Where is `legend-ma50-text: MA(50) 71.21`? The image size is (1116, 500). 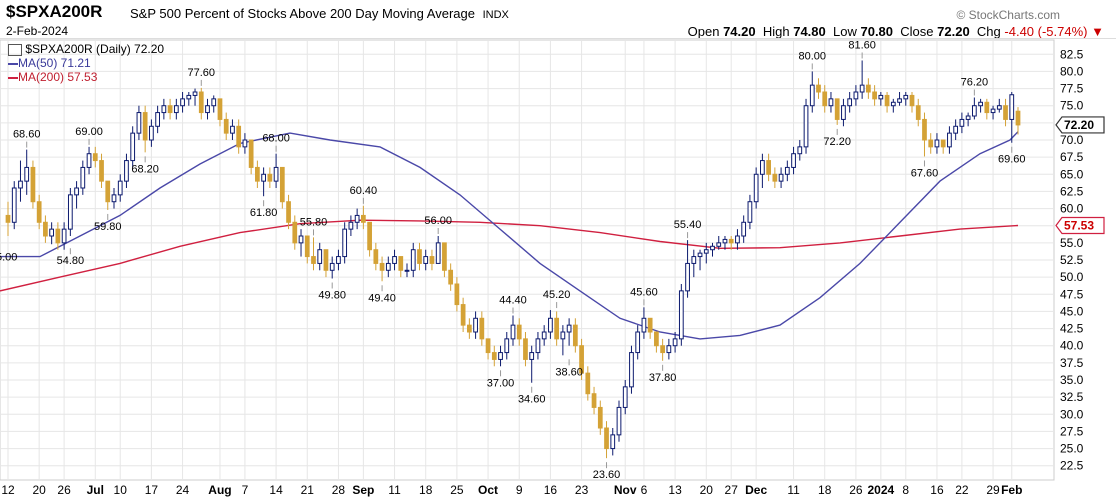
legend-ma50-text: MA(50) 71.21 is located at coordinates (54, 63).